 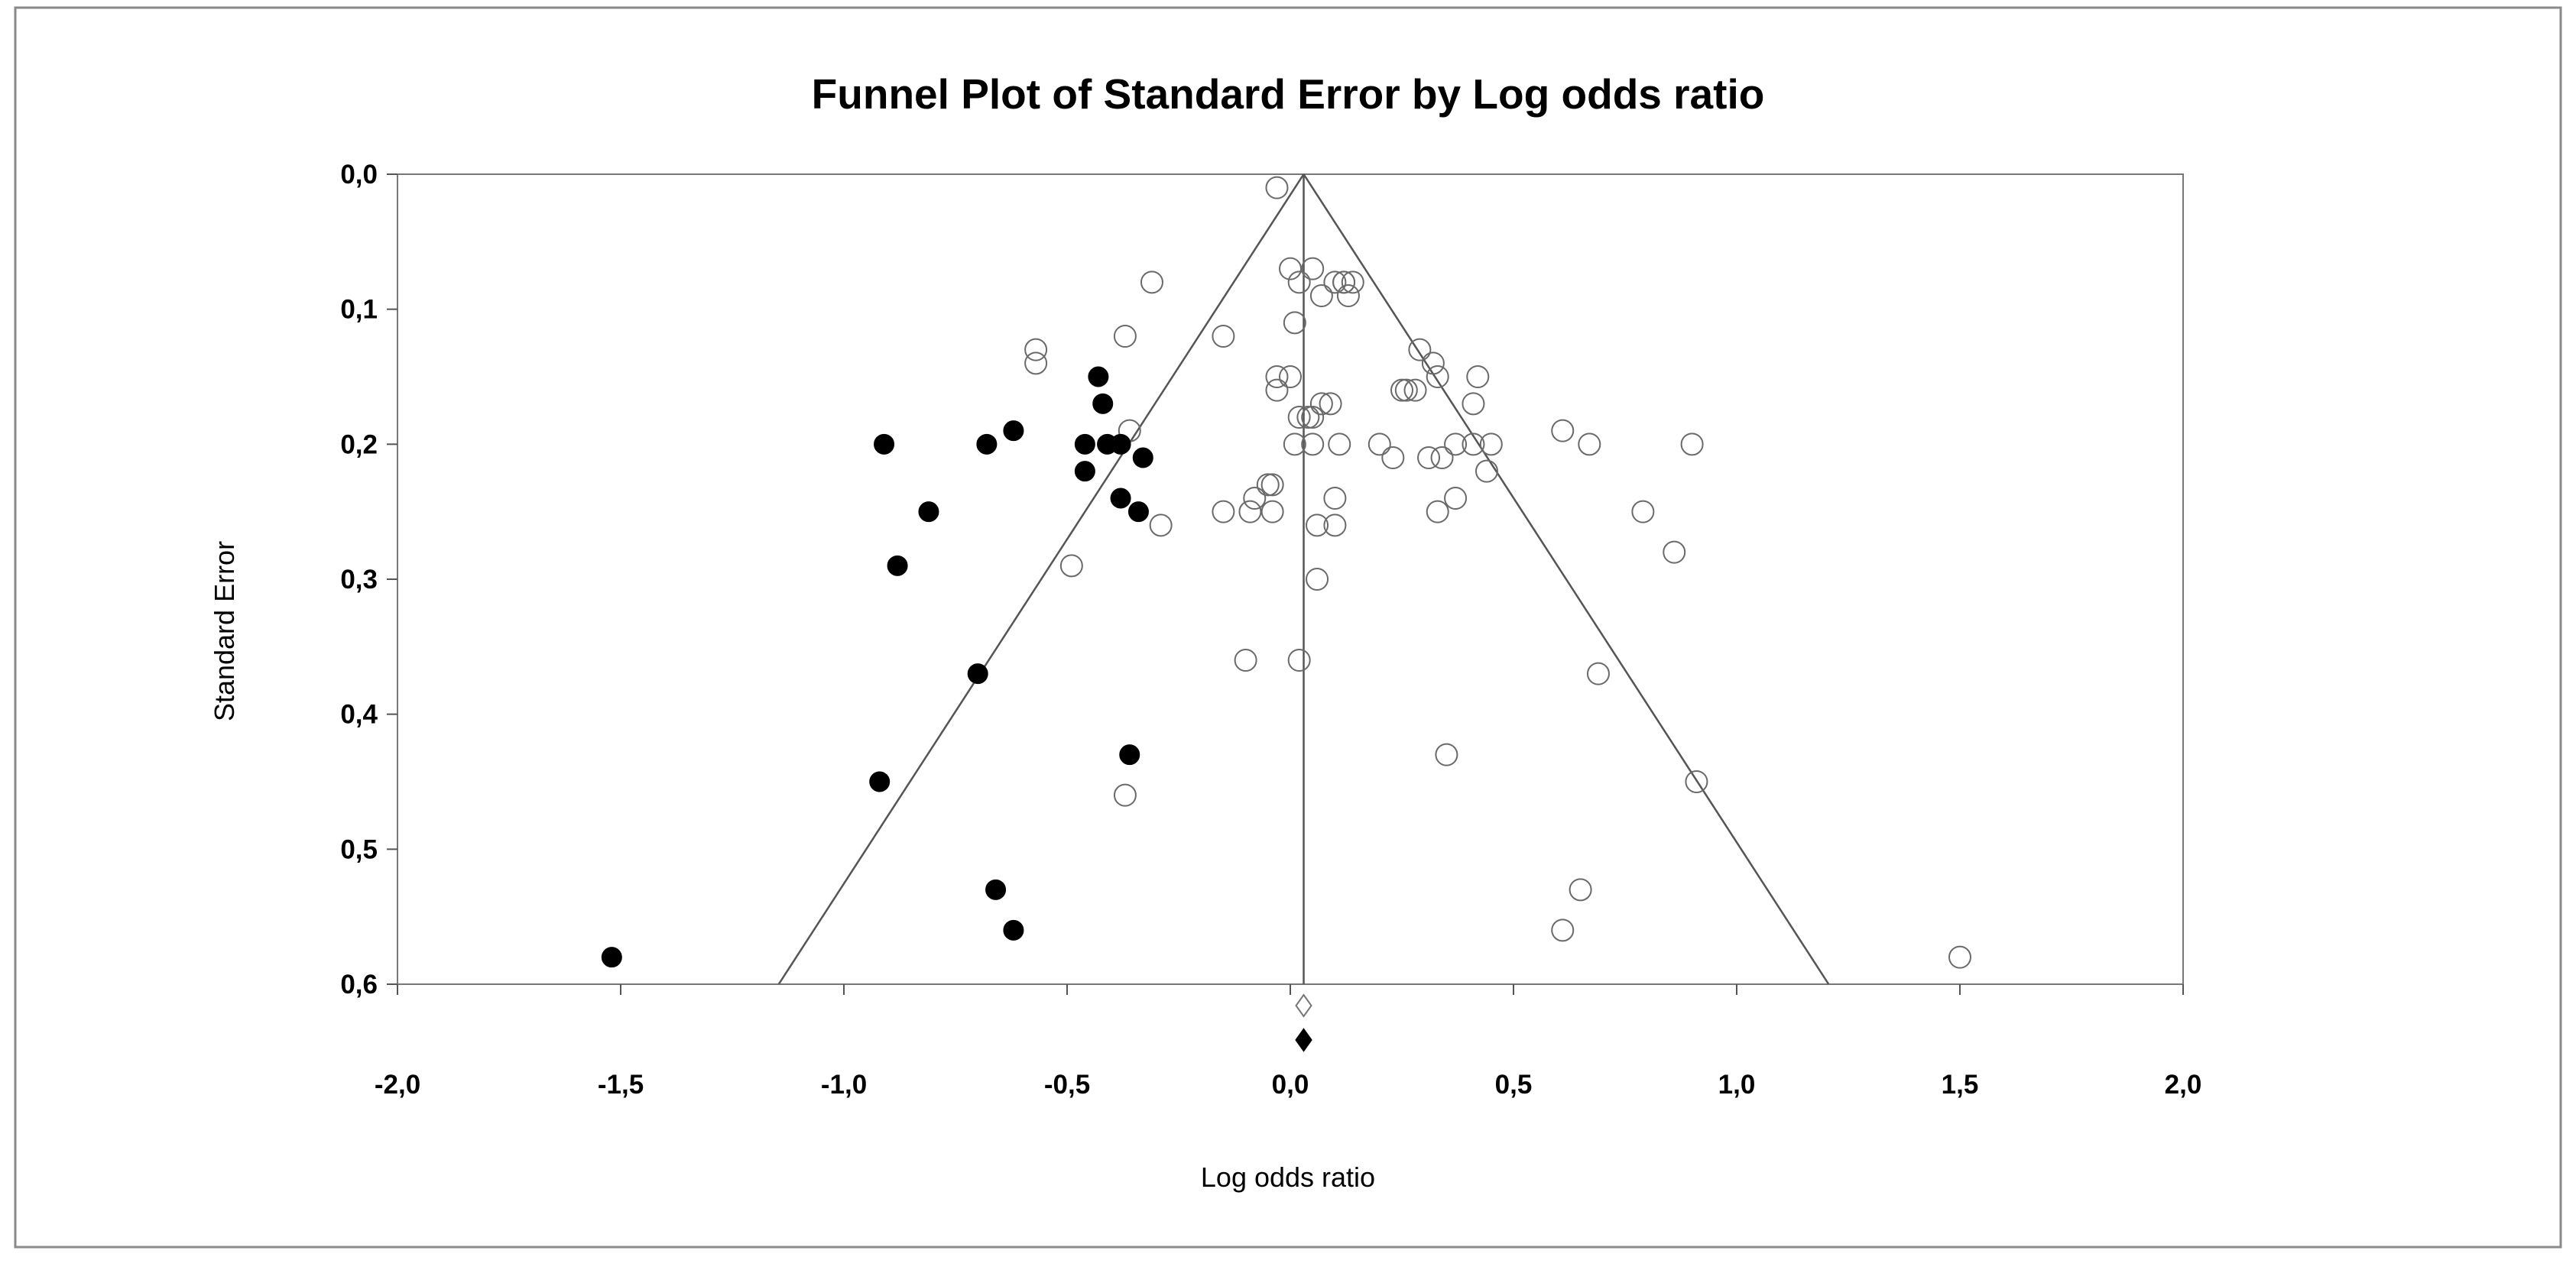 What do you see at coordinates (621, 1085) in the screenshot?
I see `x-tick-label: -1,5` at bounding box center [621, 1085].